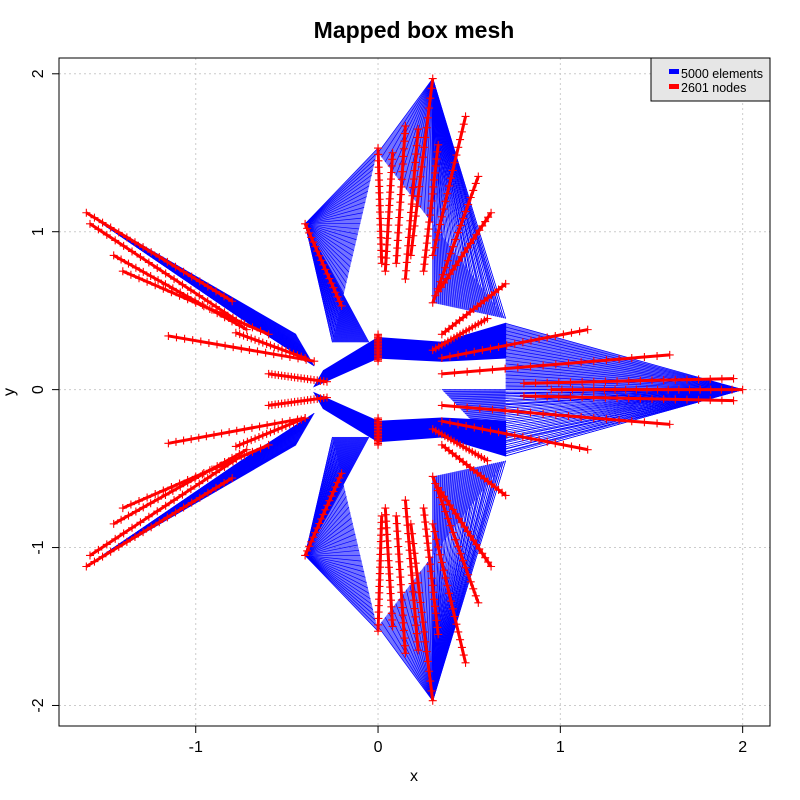 This screenshot has width=800, height=800. What do you see at coordinates (38, 231) in the screenshot?
I see `y-tick-label: 1` at bounding box center [38, 231].